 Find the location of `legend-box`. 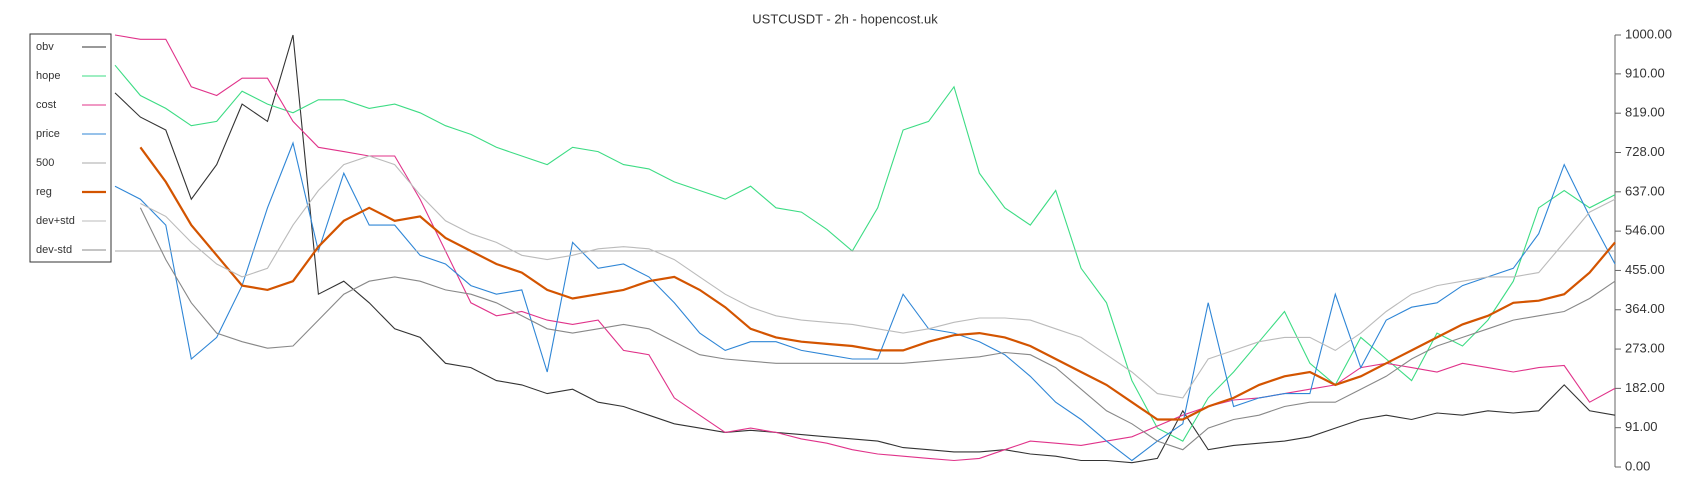

legend-box is located at coordinates (70, 148).